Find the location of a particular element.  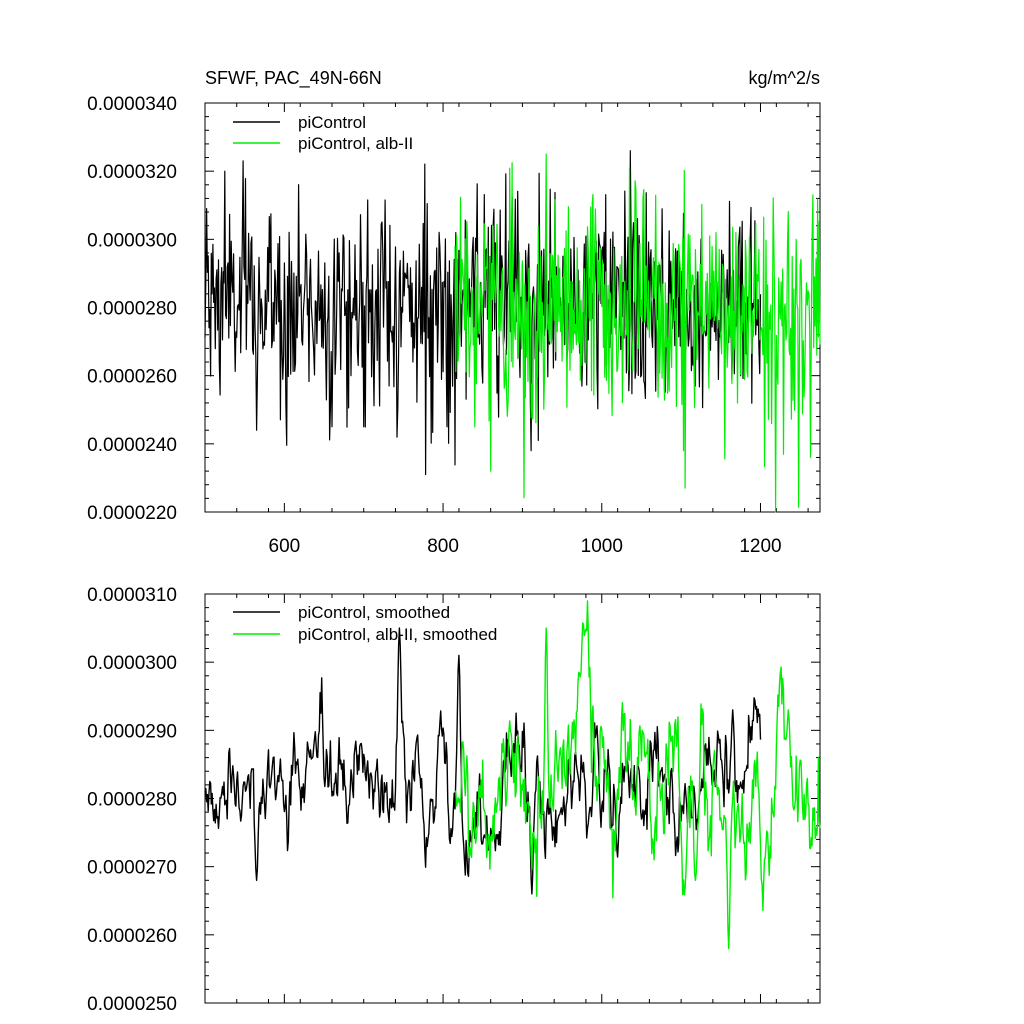

series-line-picontrol is located at coordinates (483, 761).